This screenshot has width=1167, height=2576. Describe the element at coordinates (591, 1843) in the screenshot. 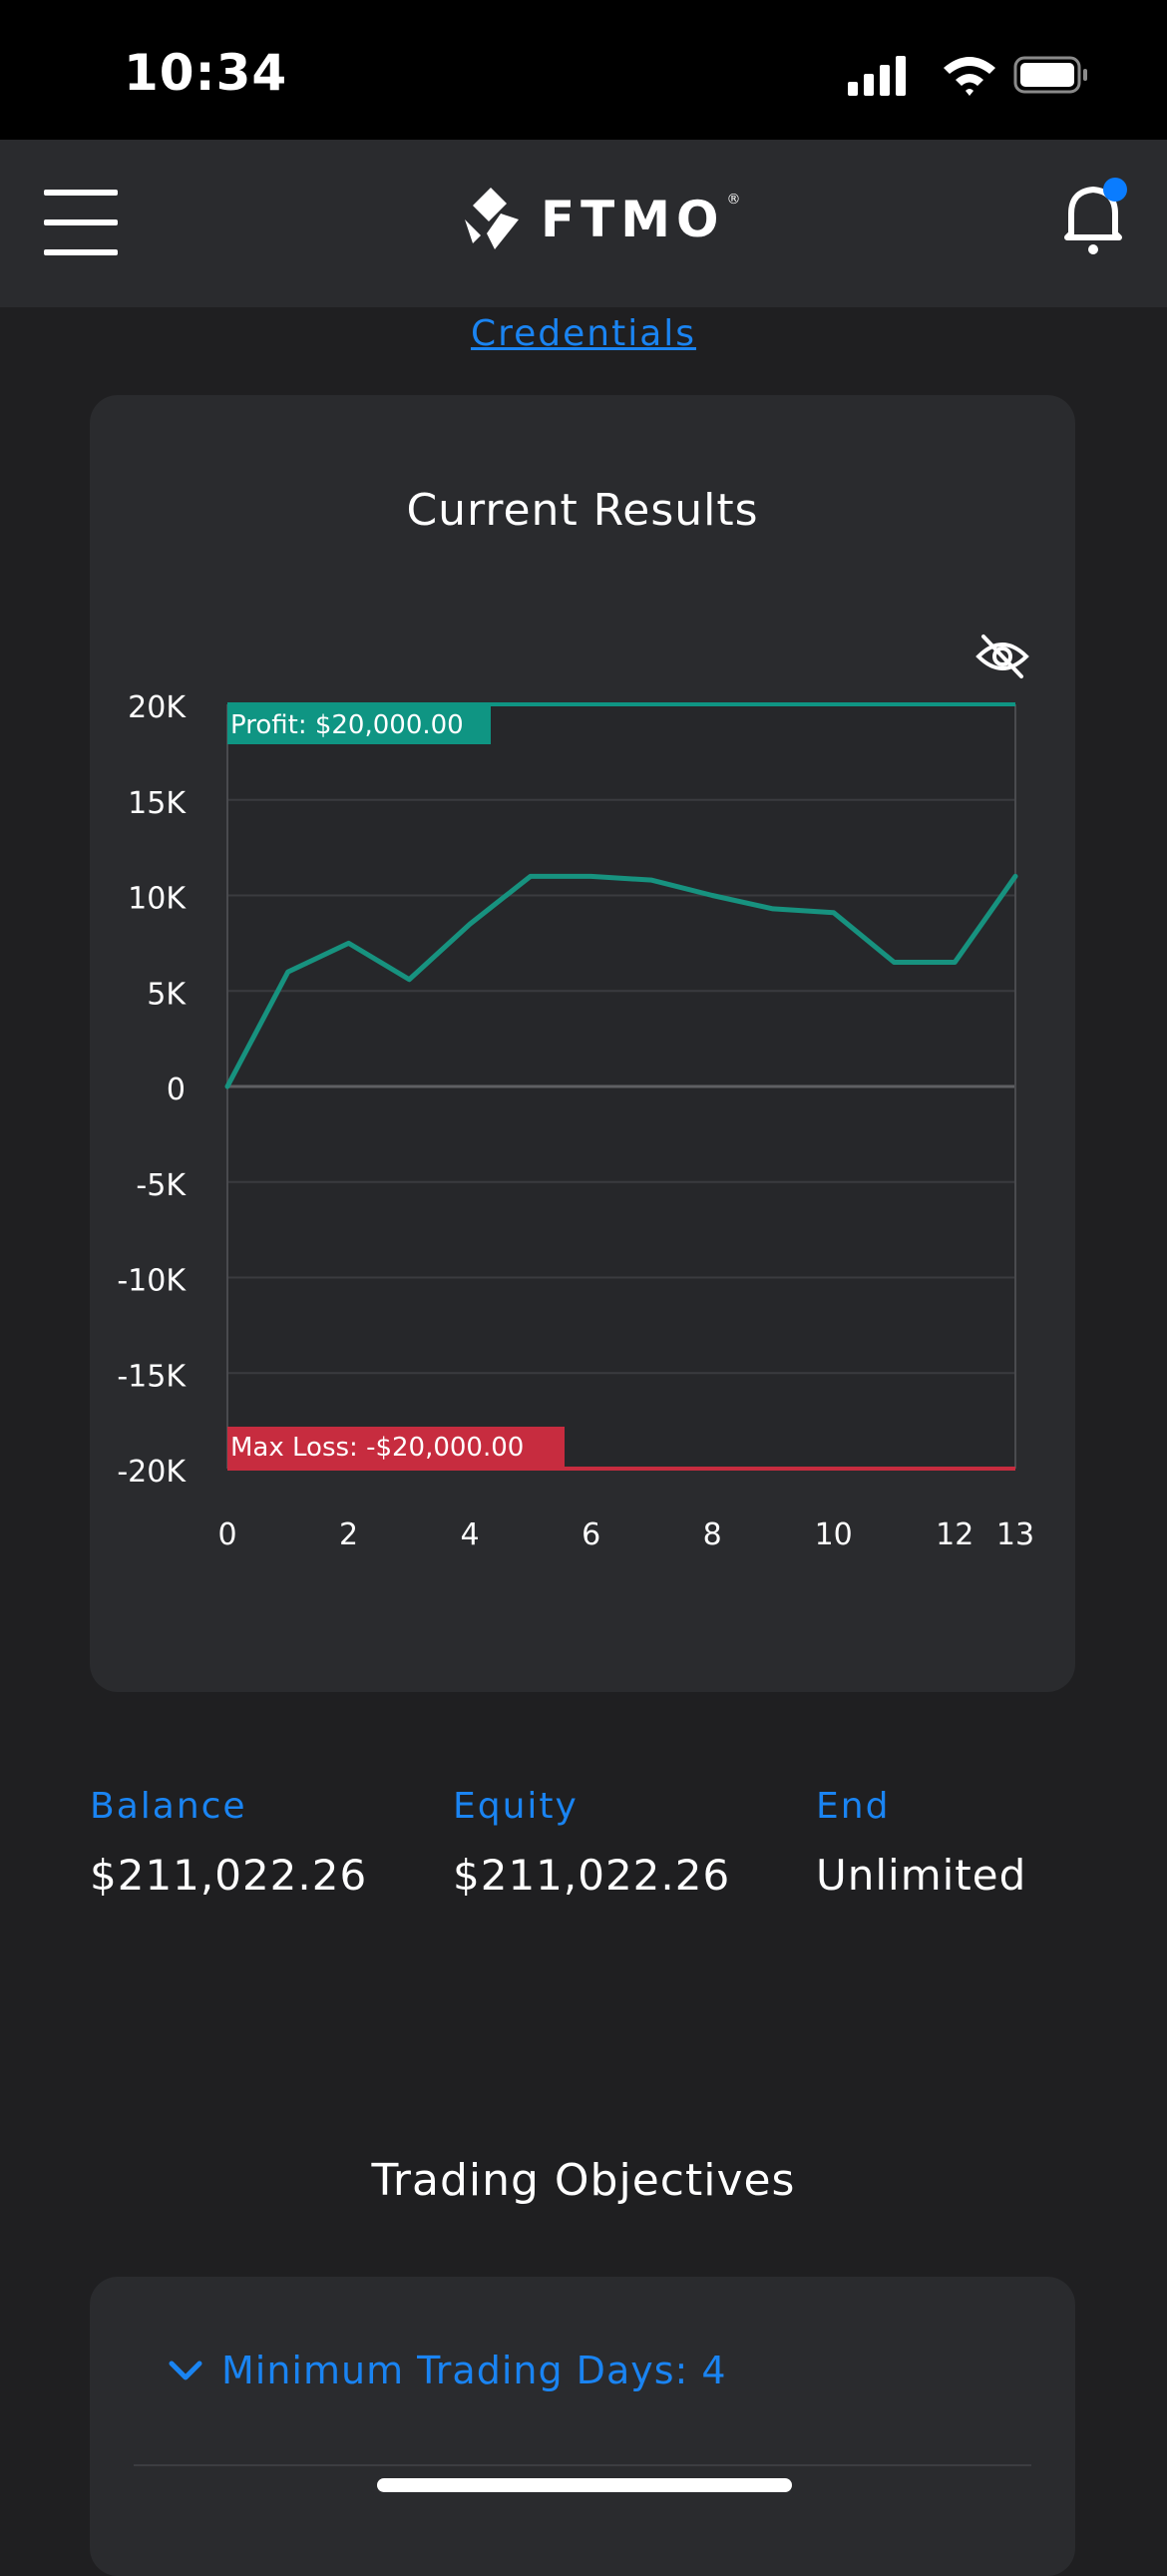

I see `stat-equity: Equity $211,022.26` at that location.